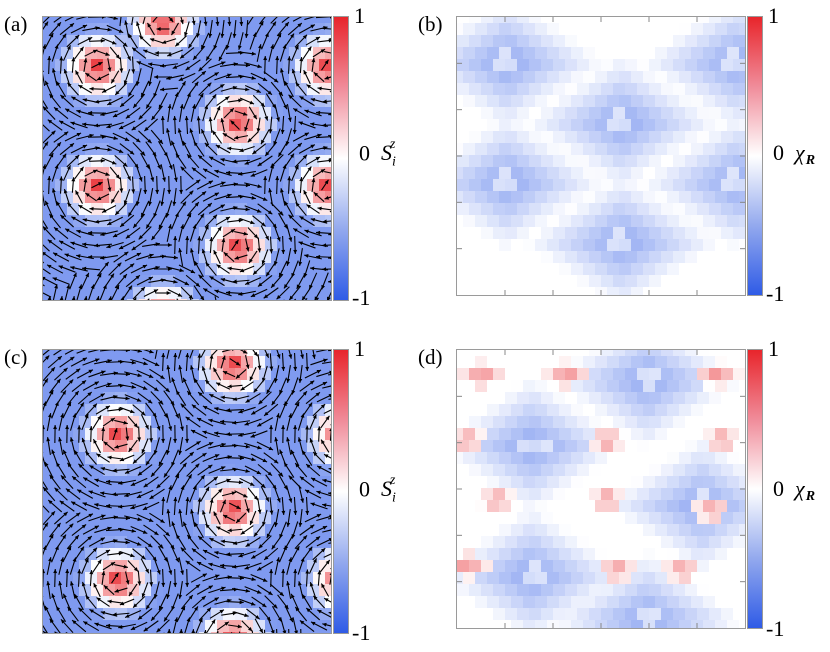  What do you see at coordinates (359, 15) in the screenshot?
I see `panel-a-colorbar-max: 1` at bounding box center [359, 15].